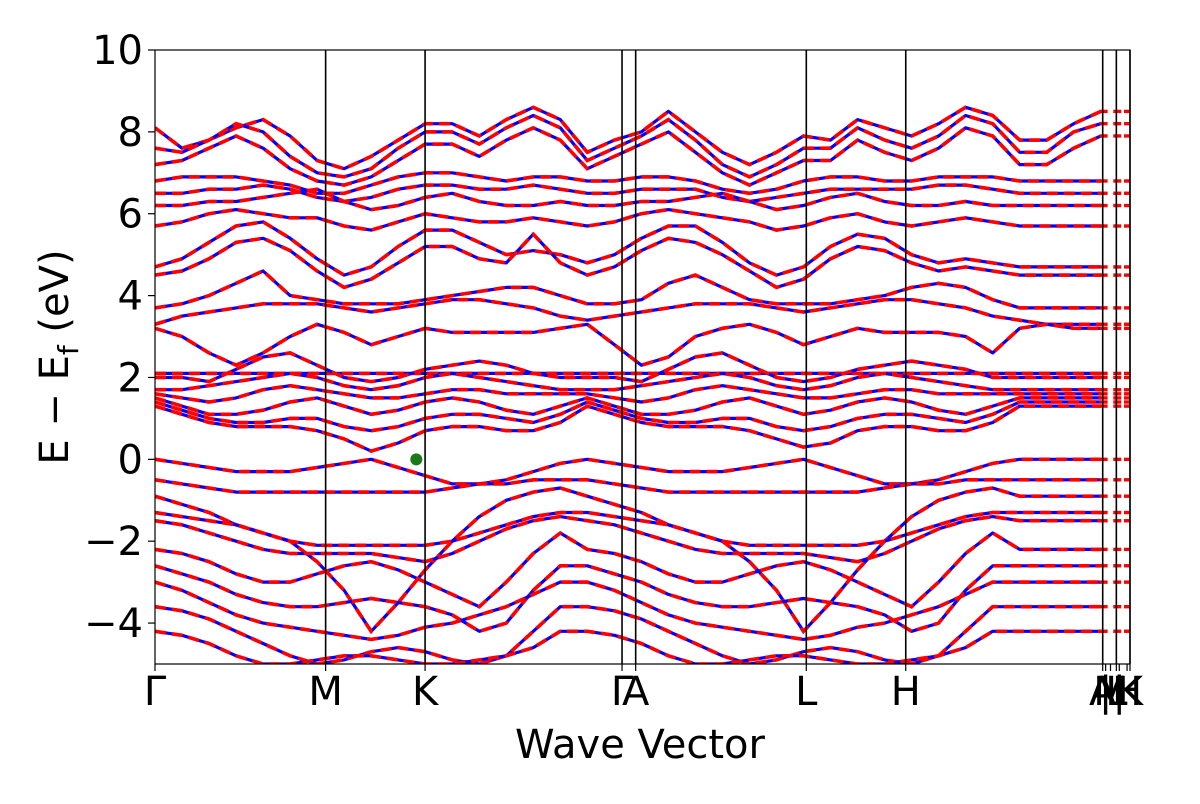 The width and height of the screenshot is (1200, 804). I want to click on y-tick-label: 10, so click(117, 51).